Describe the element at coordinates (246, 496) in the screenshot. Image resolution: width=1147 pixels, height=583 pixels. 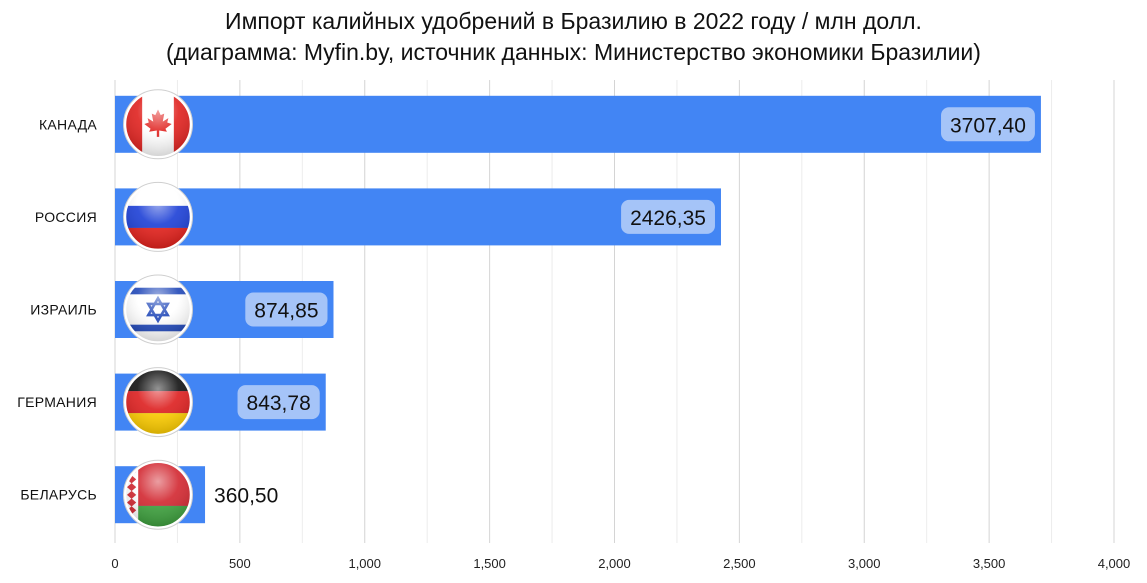
I see `value-label: 360,50` at that location.